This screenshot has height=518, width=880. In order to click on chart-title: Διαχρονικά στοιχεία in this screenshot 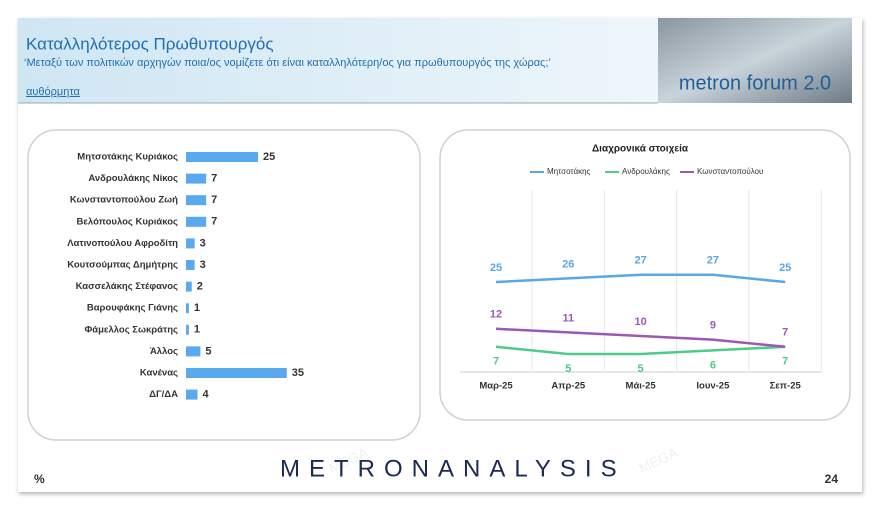, I will do `click(640, 149)`.